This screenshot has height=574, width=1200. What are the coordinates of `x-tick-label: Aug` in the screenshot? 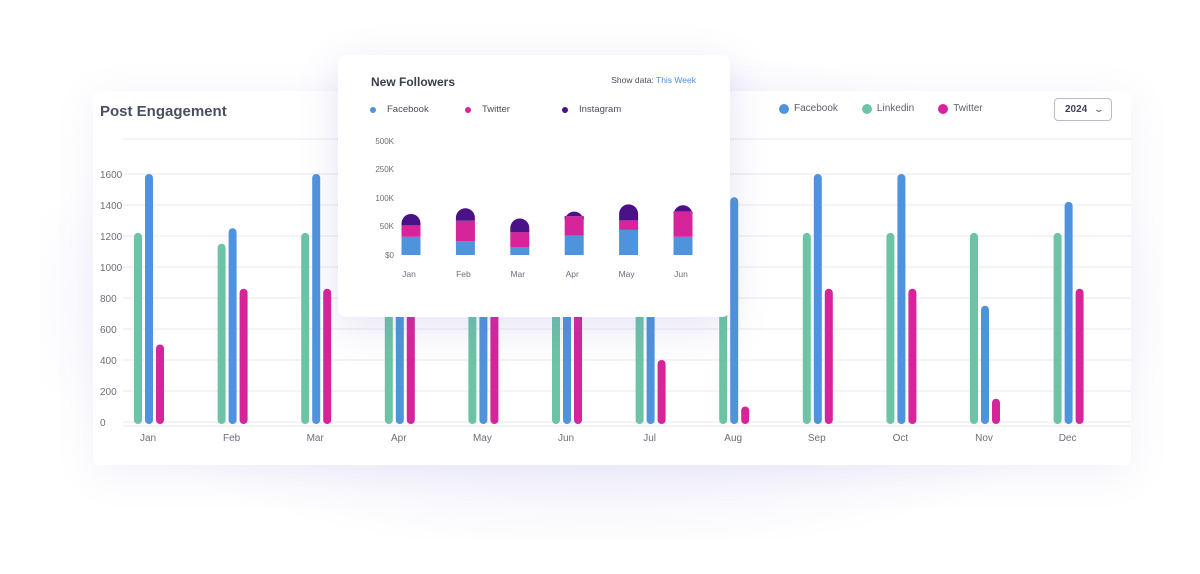 It's located at (733, 438).